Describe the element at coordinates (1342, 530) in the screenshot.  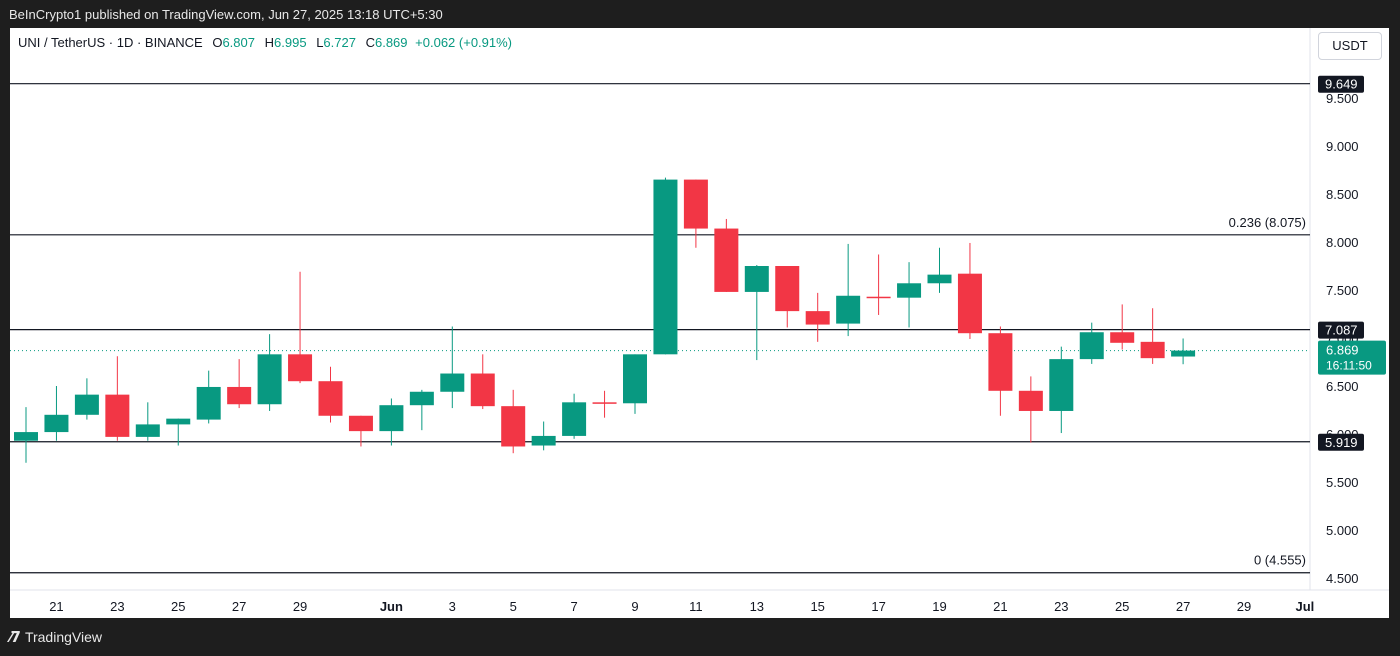
I see `price-tick-label: 5.000` at that location.